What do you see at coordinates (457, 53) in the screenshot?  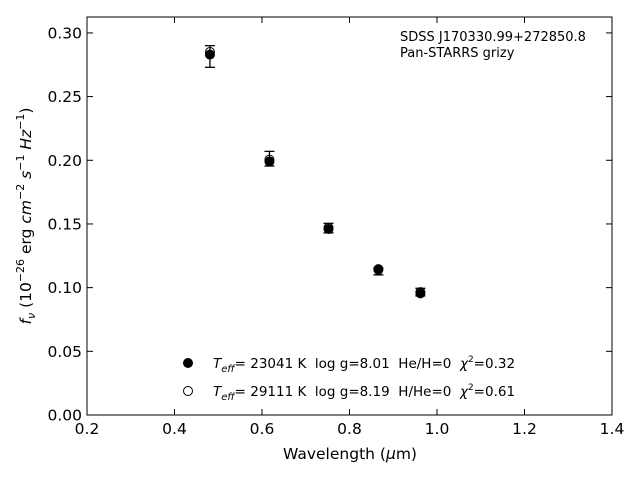 I see `annotation-survey: Pan-STARRS grizy` at bounding box center [457, 53].